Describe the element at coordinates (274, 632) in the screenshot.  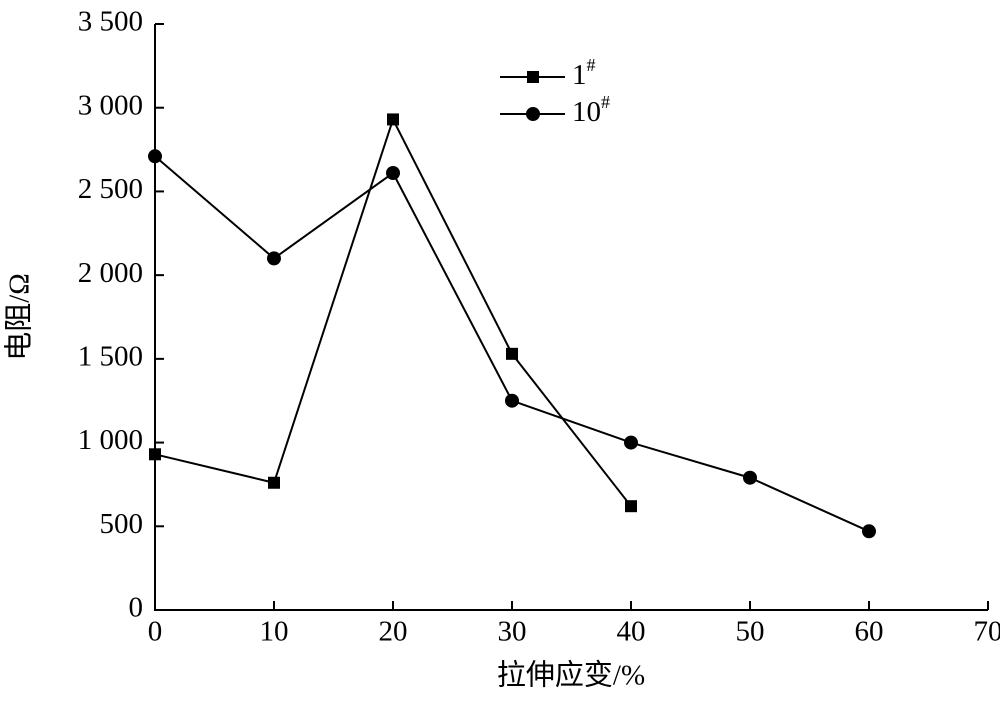
I see `x-tick-label: 10` at that location.